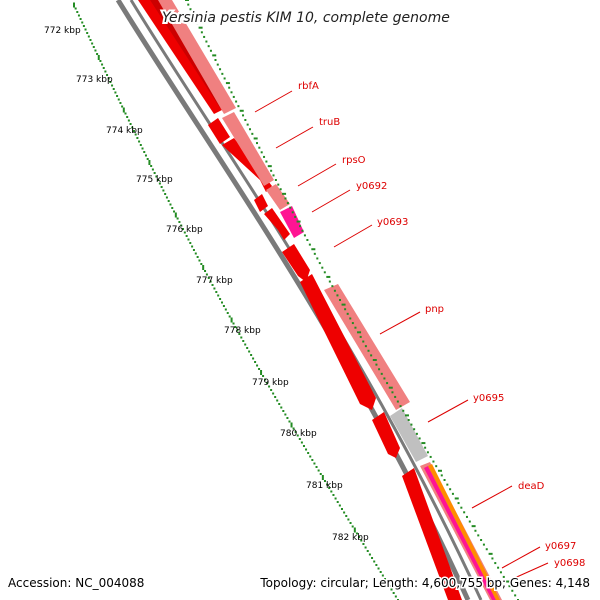 The height and width of the screenshot is (600, 600). Describe the element at coordinates (434, 309) in the screenshot. I see `gene-label: pnp` at that location.